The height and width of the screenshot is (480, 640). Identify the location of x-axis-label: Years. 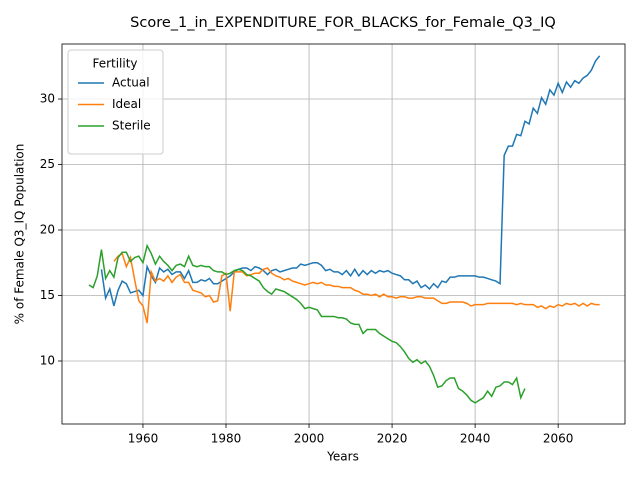
(342, 457).